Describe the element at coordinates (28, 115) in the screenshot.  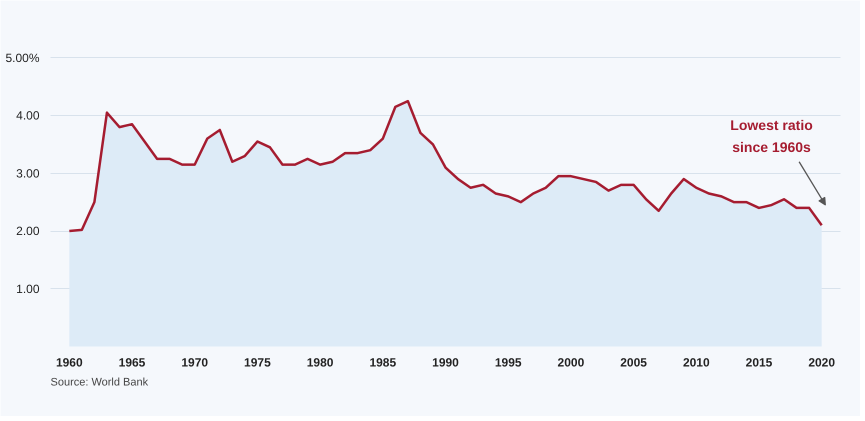
I see `y-tick-label: 4.00` at that location.